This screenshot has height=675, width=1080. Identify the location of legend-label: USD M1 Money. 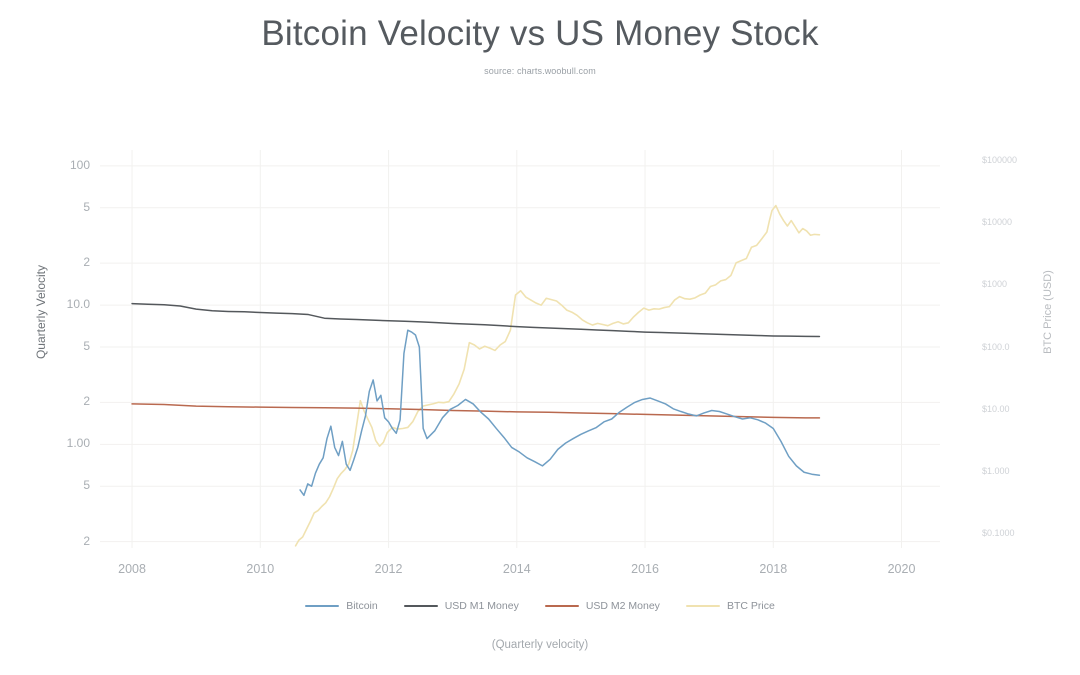
(481, 606).